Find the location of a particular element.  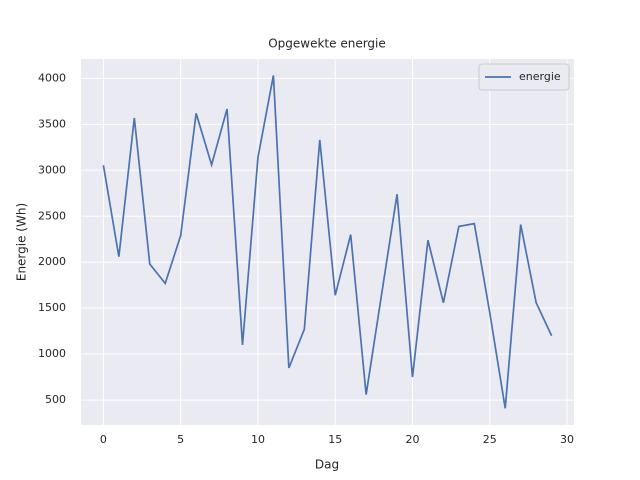

x-tick-label: 30 is located at coordinates (567, 439).